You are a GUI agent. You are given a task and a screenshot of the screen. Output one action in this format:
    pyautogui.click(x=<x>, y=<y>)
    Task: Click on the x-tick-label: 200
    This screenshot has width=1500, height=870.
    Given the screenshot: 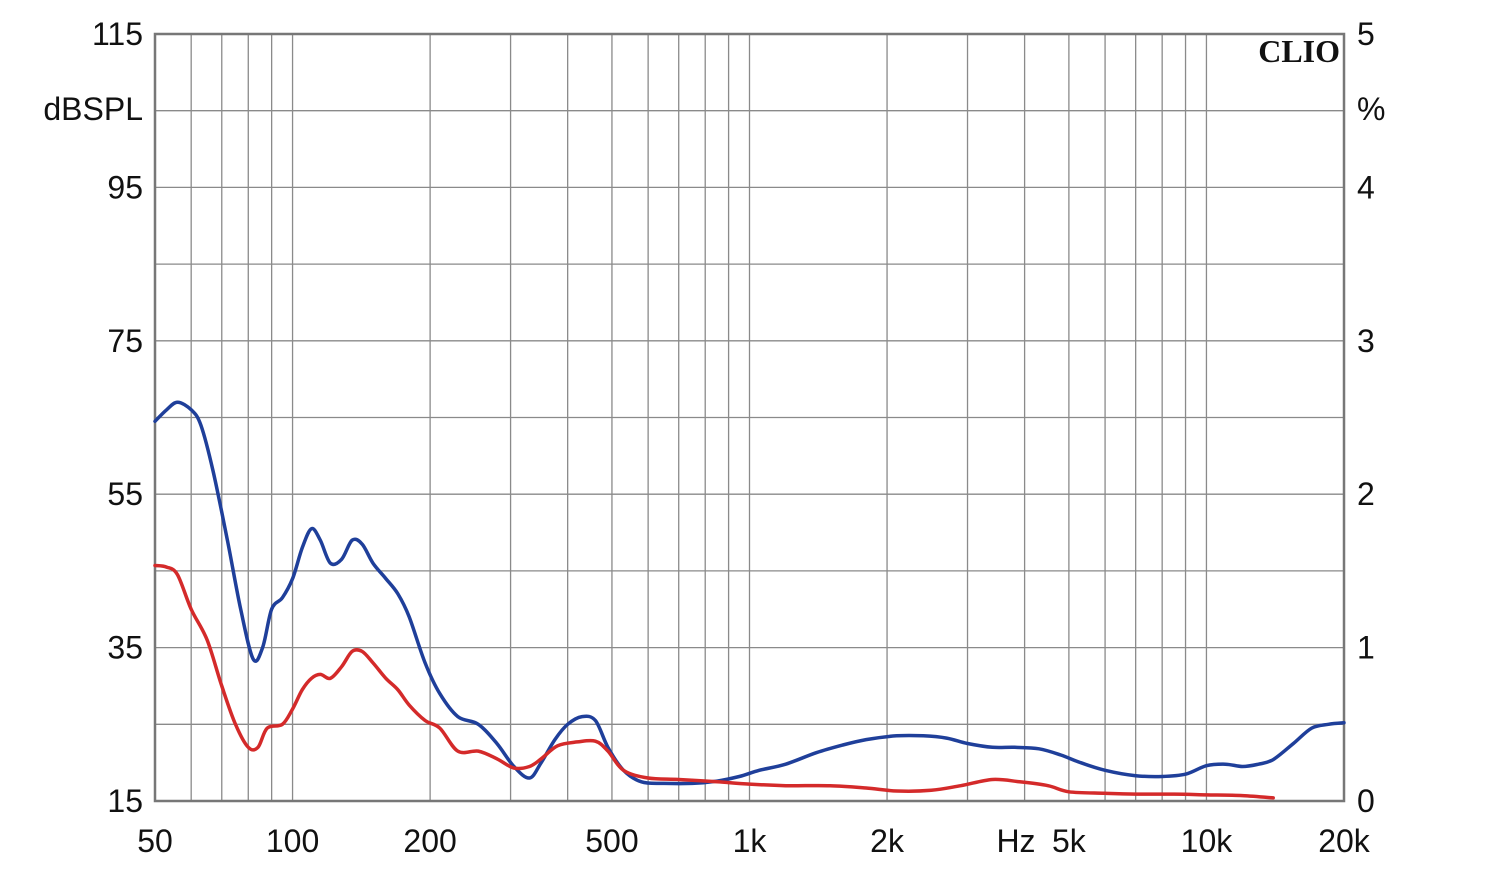 What is the action you would take?
    pyautogui.click(x=429, y=841)
    